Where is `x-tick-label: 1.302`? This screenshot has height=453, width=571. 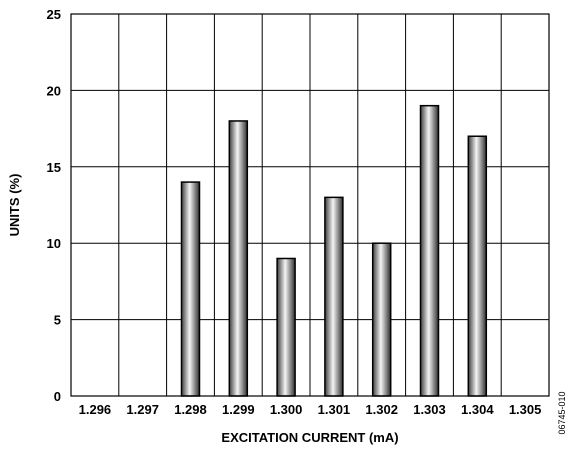
x-tick-label: 1.302 is located at coordinates (381, 409).